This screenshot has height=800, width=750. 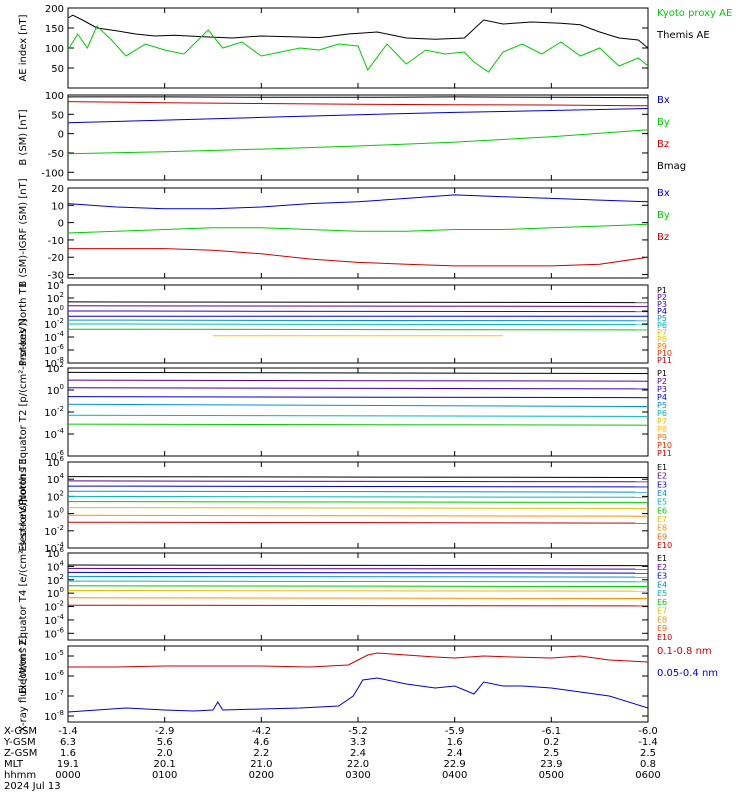 I want to click on y-axis-label: Protons North T1, so click(x=23, y=324).